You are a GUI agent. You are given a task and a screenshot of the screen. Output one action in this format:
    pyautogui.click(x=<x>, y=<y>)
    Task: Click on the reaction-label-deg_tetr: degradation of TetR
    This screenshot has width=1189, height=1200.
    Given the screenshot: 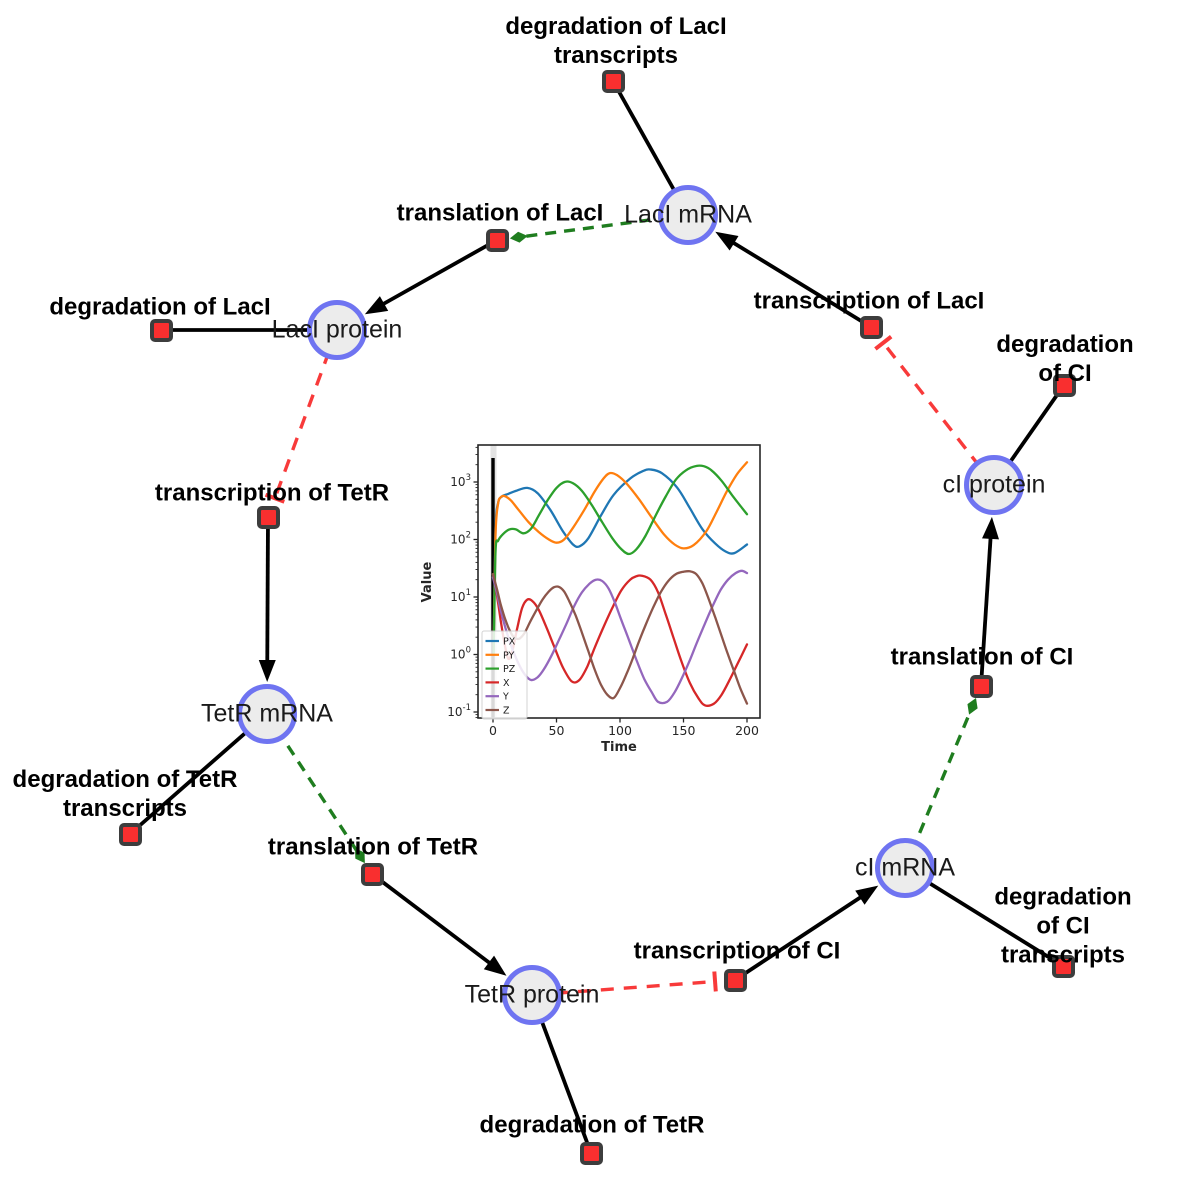 What is the action you would take?
    pyautogui.click(x=592, y=1125)
    